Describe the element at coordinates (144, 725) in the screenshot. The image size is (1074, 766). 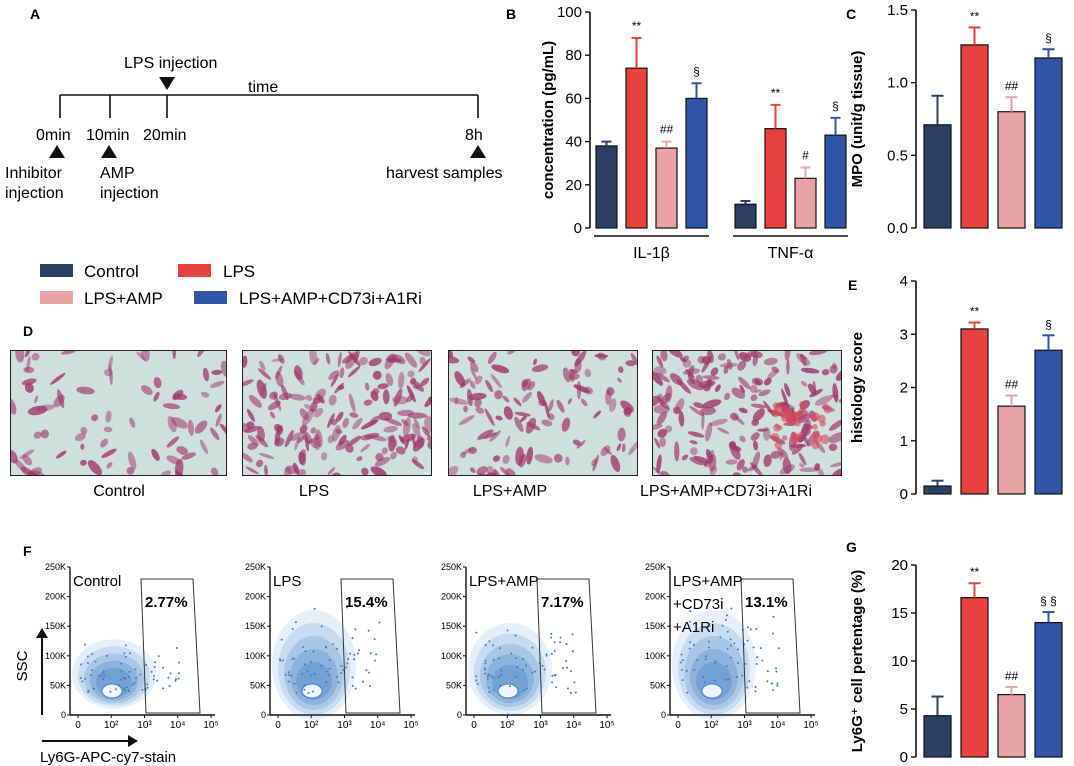
I see `flow-x-tick-label: 10³` at that location.